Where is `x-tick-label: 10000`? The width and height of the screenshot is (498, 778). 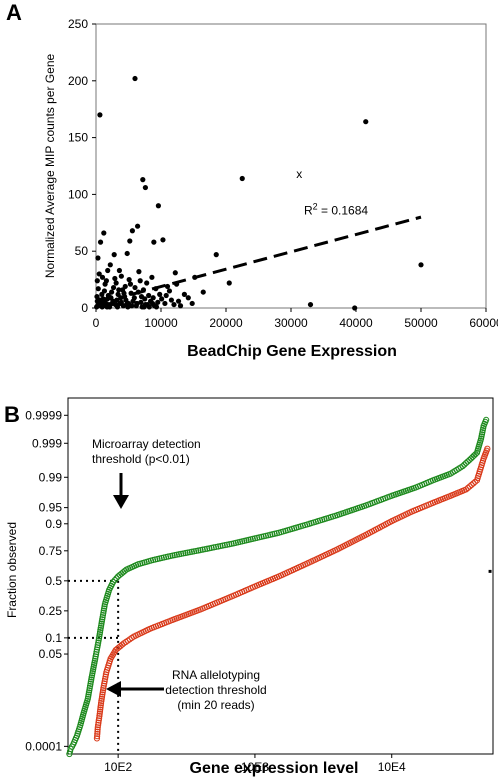 x-tick-label: 10000 is located at coordinates (161, 323).